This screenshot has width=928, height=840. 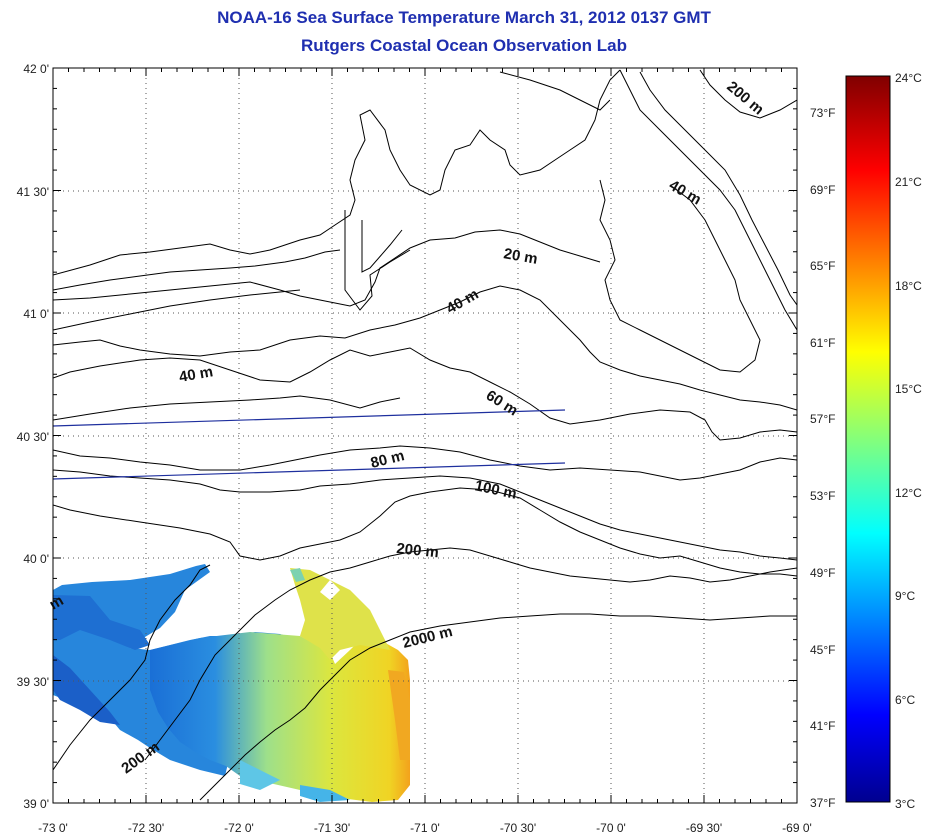 I want to click on celsius-label: 12°C, so click(x=908, y=493).